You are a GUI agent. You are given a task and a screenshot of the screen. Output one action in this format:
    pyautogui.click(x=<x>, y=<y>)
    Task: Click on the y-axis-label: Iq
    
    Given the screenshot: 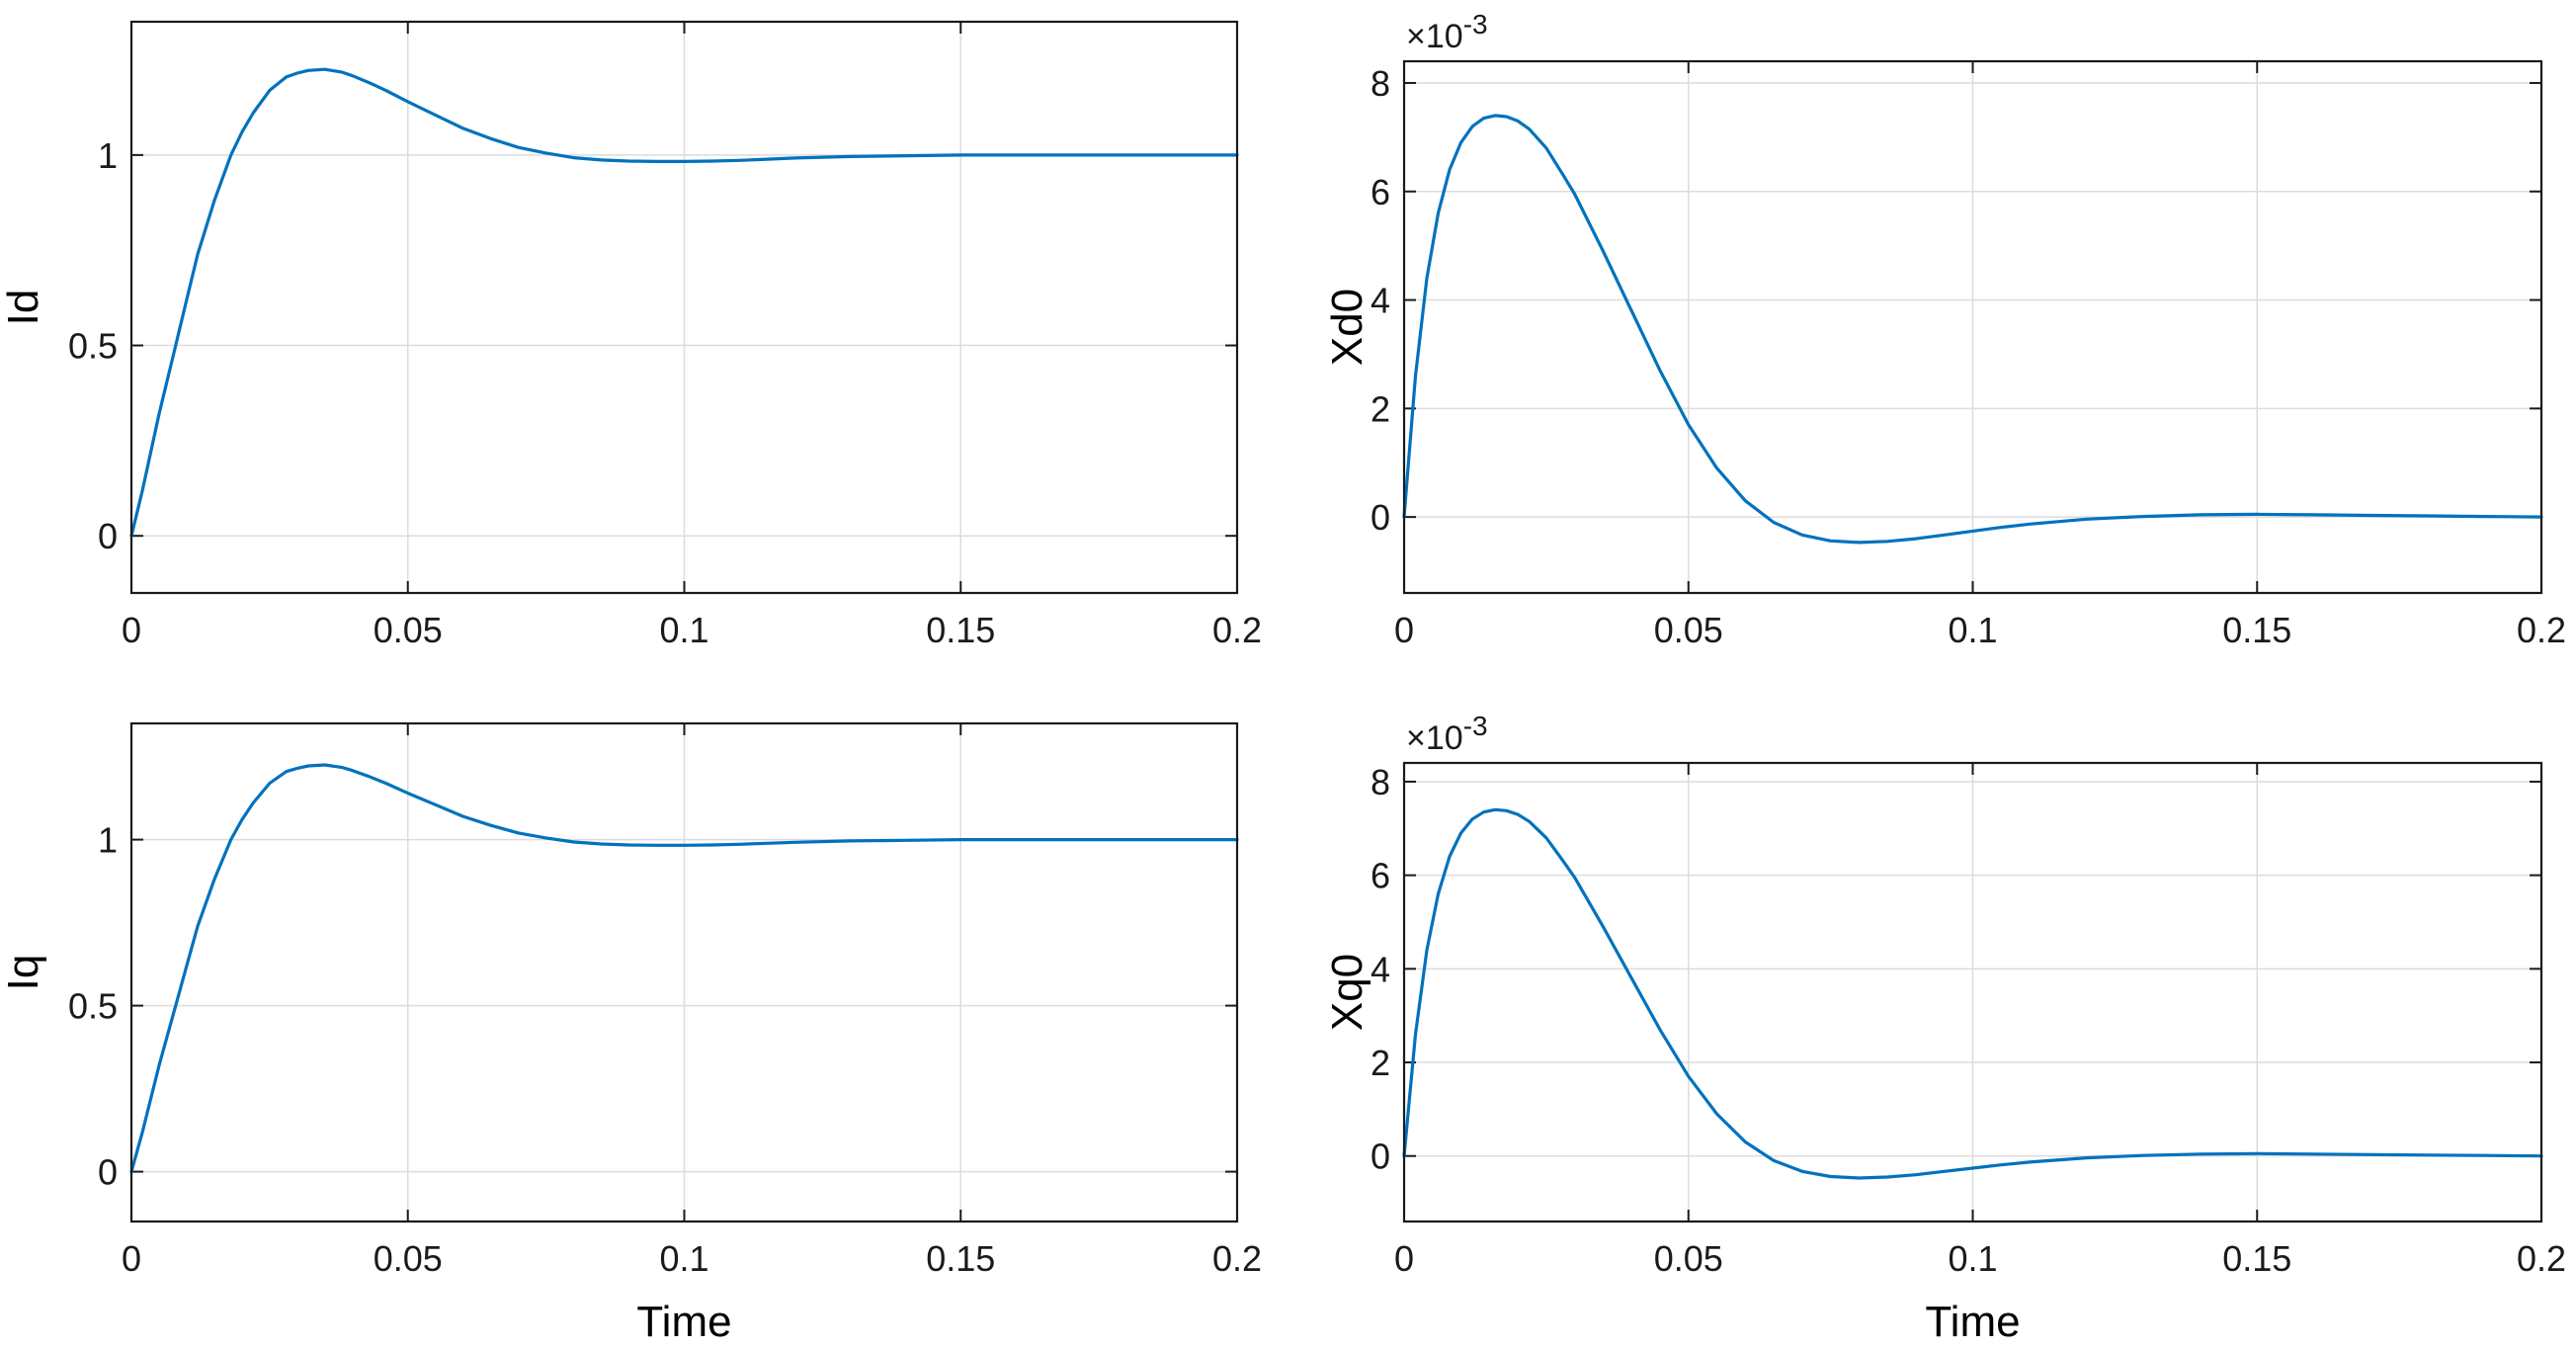 What is the action you would take?
    pyautogui.click(x=23, y=973)
    